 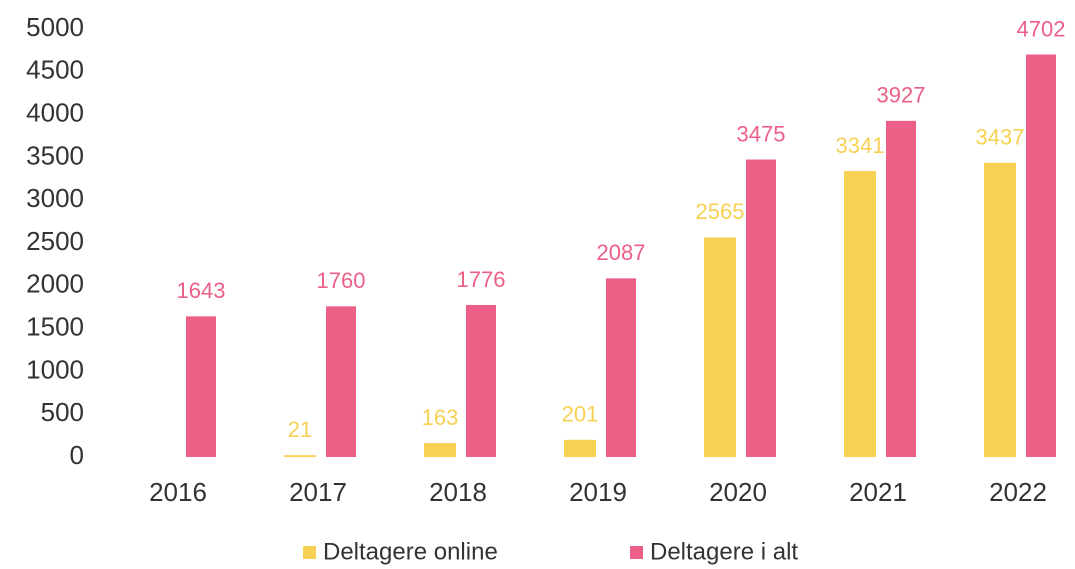 What do you see at coordinates (1041, 28) in the screenshot?
I see `value-label: 4702` at bounding box center [1041, 28].